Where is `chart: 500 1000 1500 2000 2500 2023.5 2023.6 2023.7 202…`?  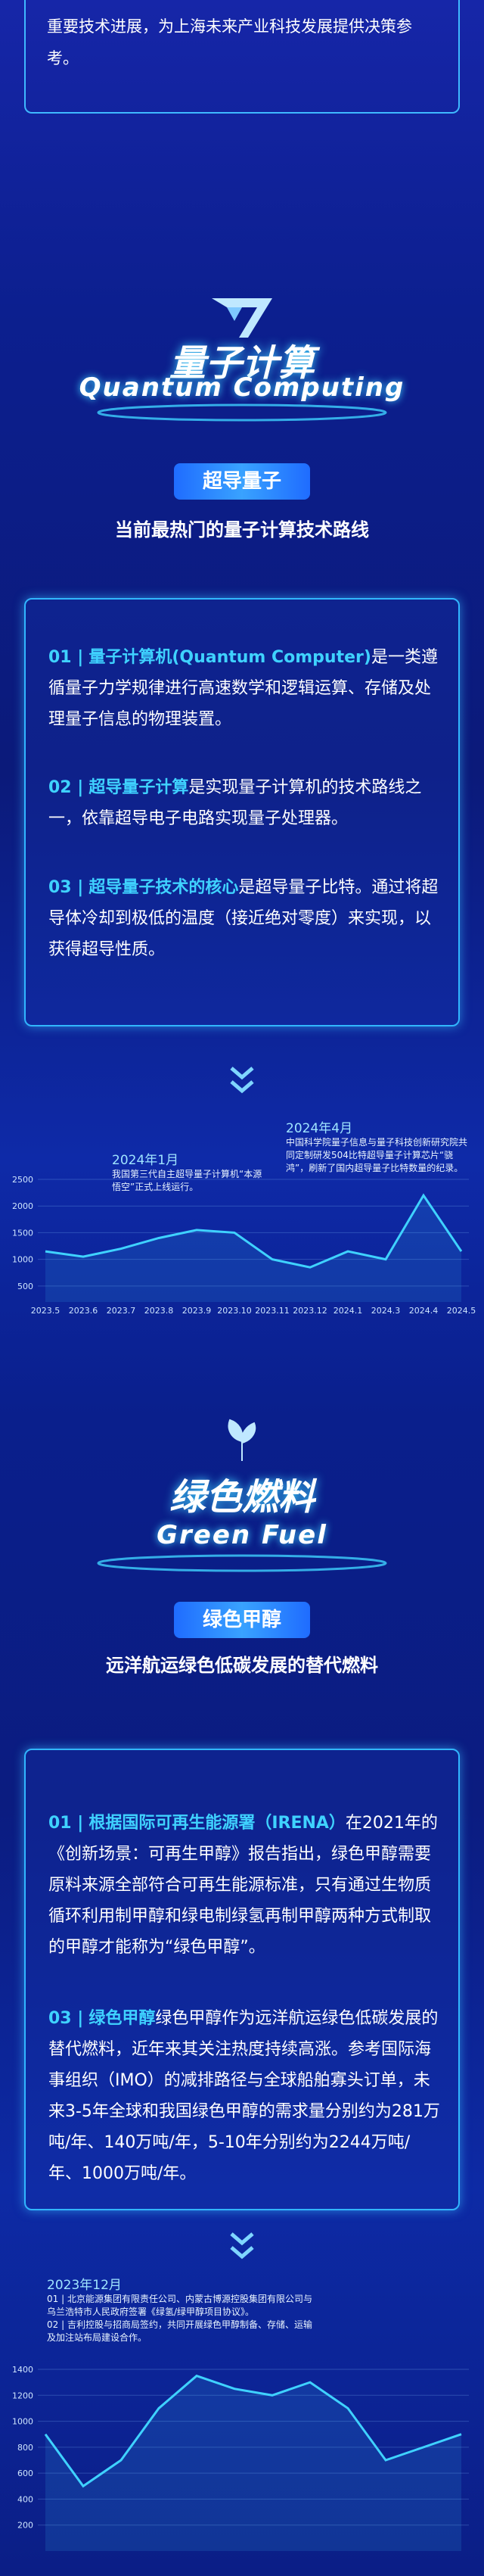 chart: 500 1000 1500 2000 2500 2023.5 2023.6 2023.7 202… is located at coordinates (244, 1245).